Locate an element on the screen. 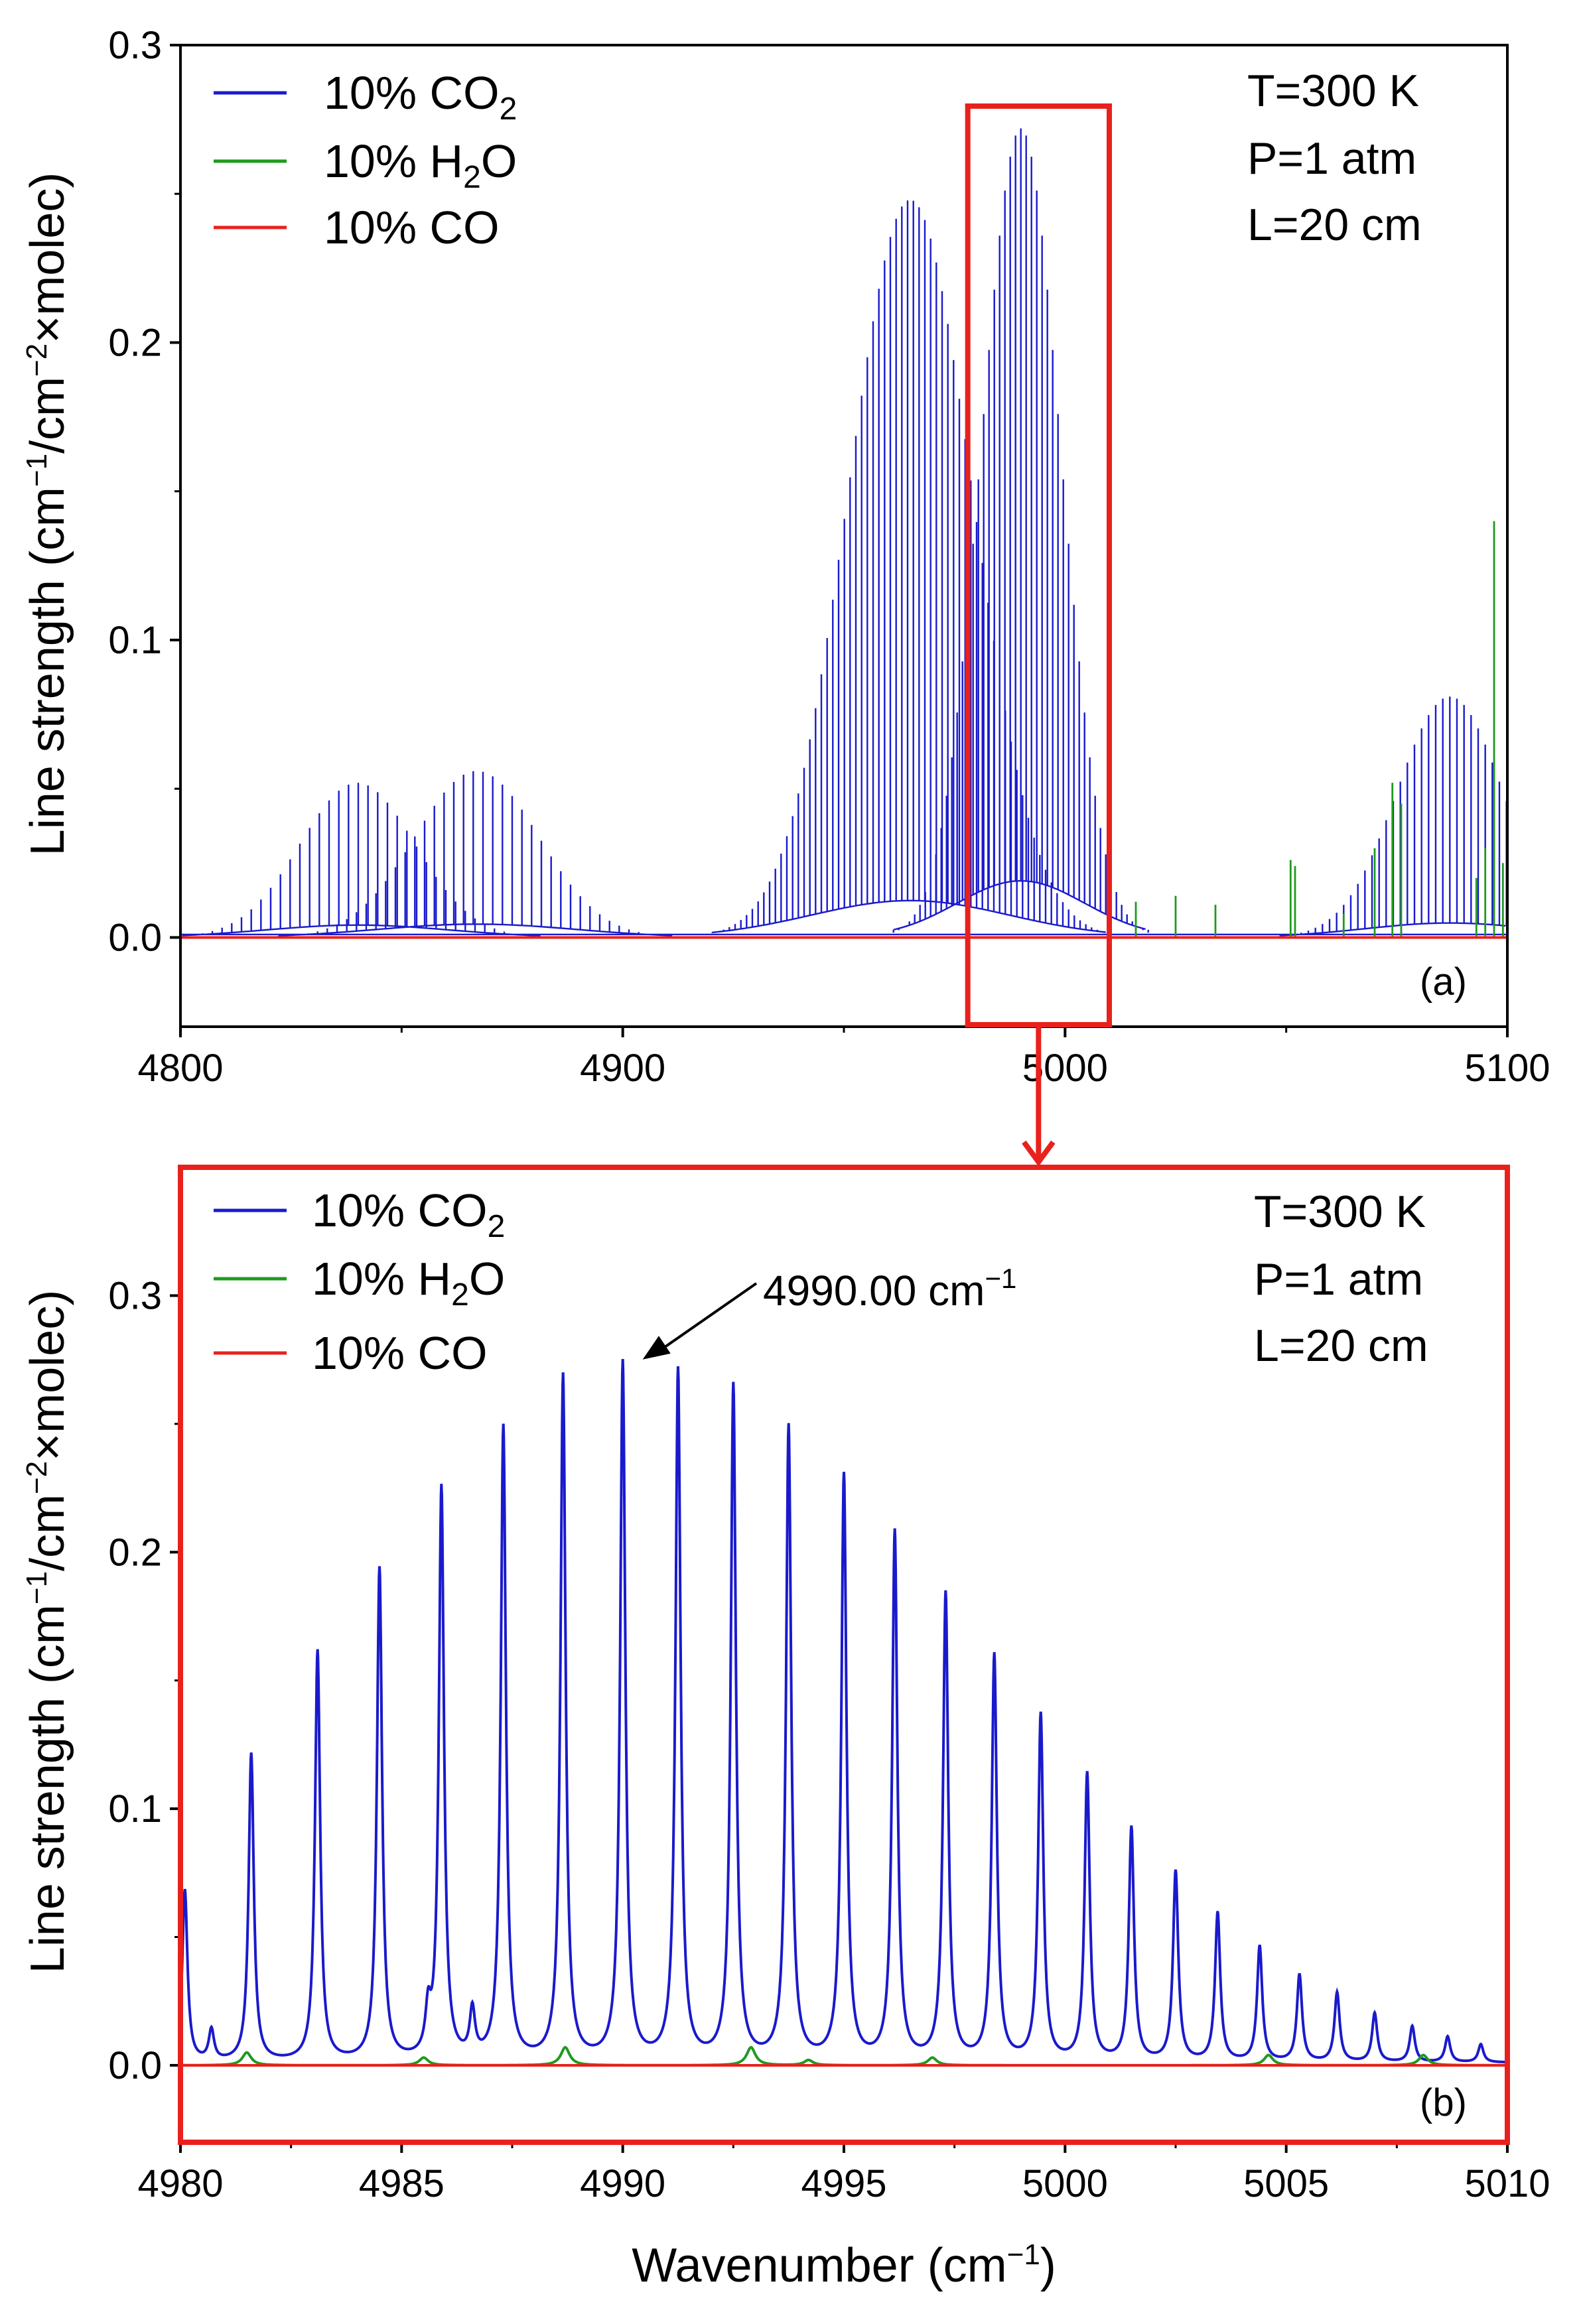 The image size is (1581, 2324). condition-a-temperature: T=300 K is located at coordinates (1333, 91).